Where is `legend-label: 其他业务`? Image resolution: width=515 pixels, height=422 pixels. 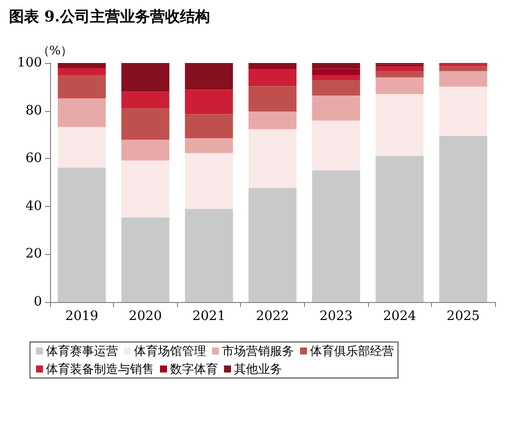
legend-label: 其他业务 is located at coordinates (258, 369).